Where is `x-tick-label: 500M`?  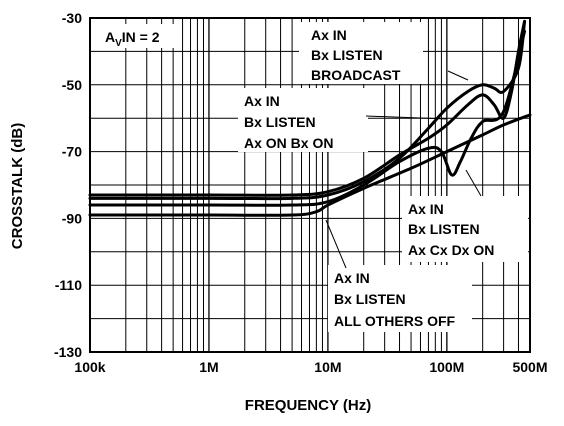
x-tick-label: 500M is located at coordinates (529, 367).